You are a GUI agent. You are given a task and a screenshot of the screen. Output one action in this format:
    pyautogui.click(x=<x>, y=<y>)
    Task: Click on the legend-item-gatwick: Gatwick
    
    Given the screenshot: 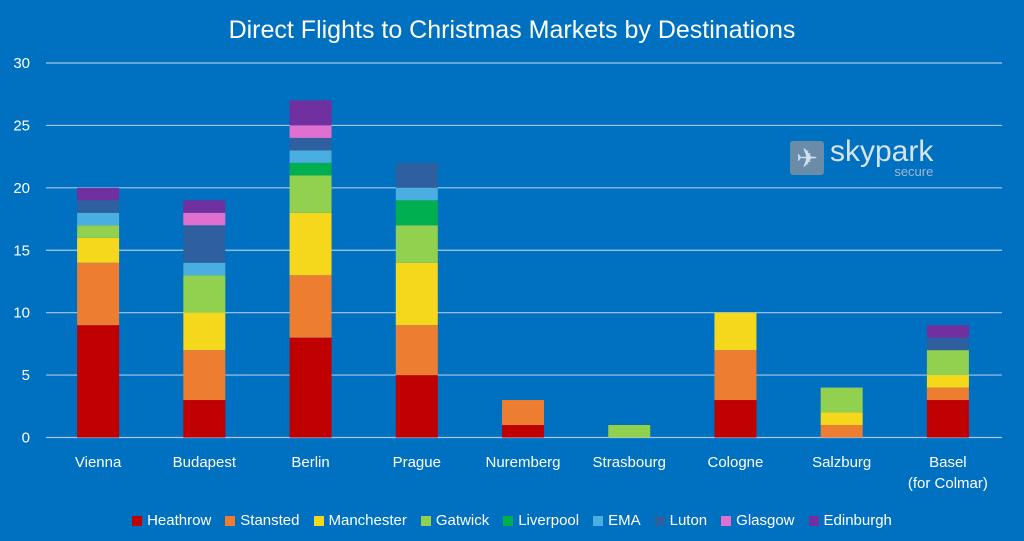 What is the action you would take?
    pyautogui.click(x=455, y=520)
    